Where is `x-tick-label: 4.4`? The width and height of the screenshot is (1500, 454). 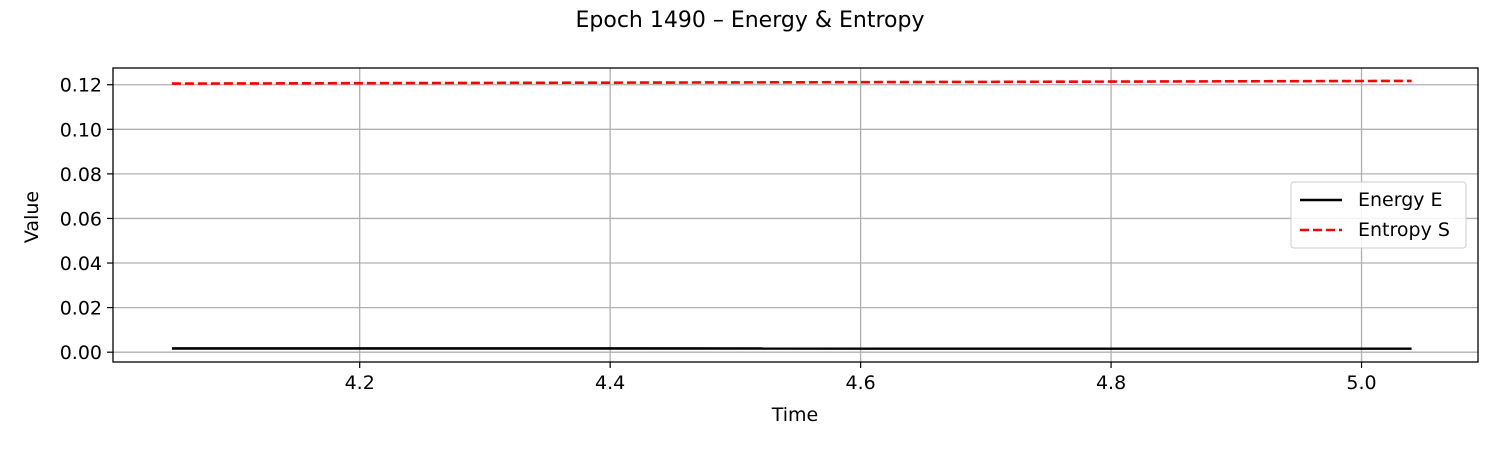 x-tick-label: 4.4 is located at coordinates (610, 383).